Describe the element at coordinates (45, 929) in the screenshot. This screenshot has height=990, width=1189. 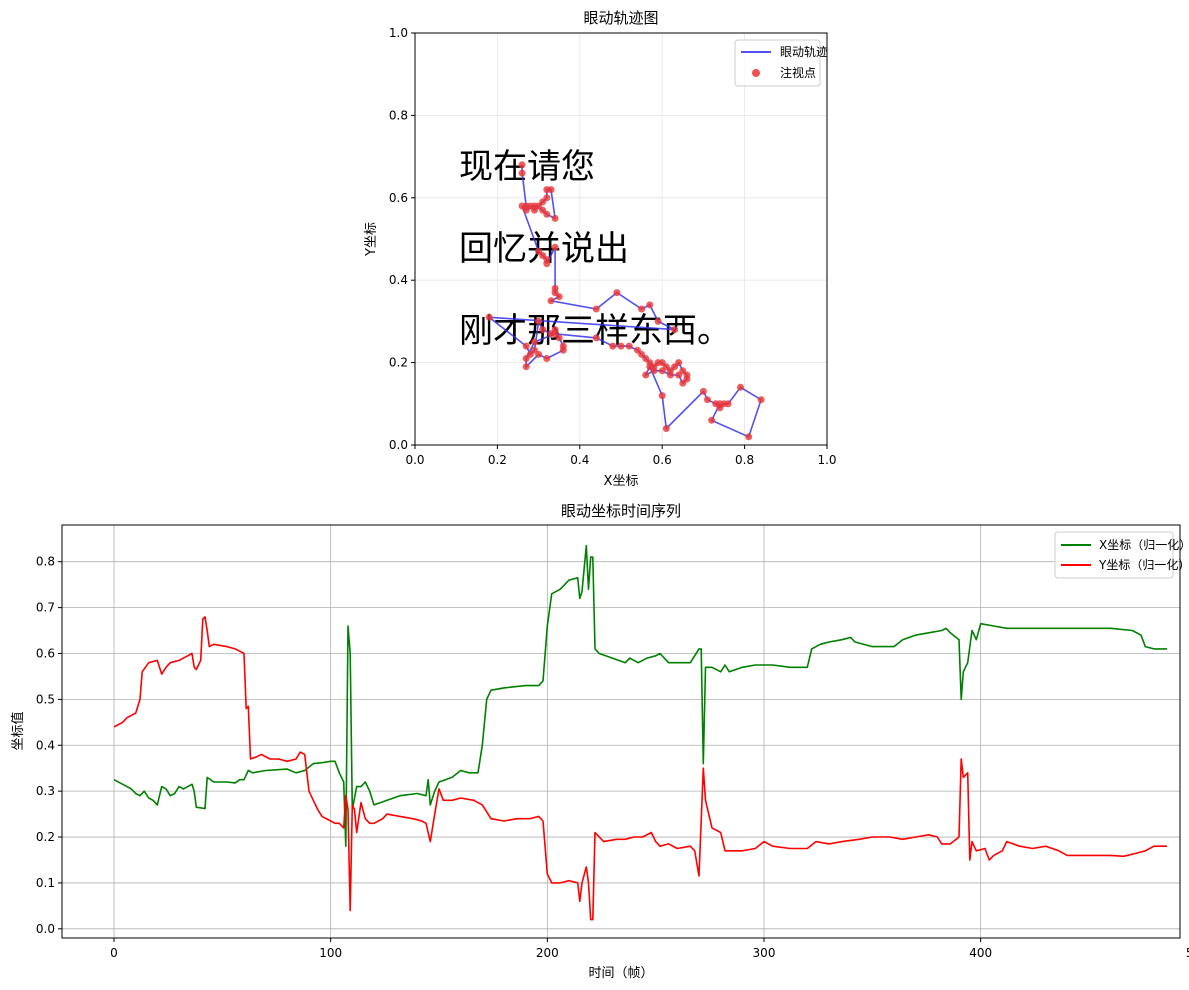
I see `bottom-ytick-label: 0.0` at that location.